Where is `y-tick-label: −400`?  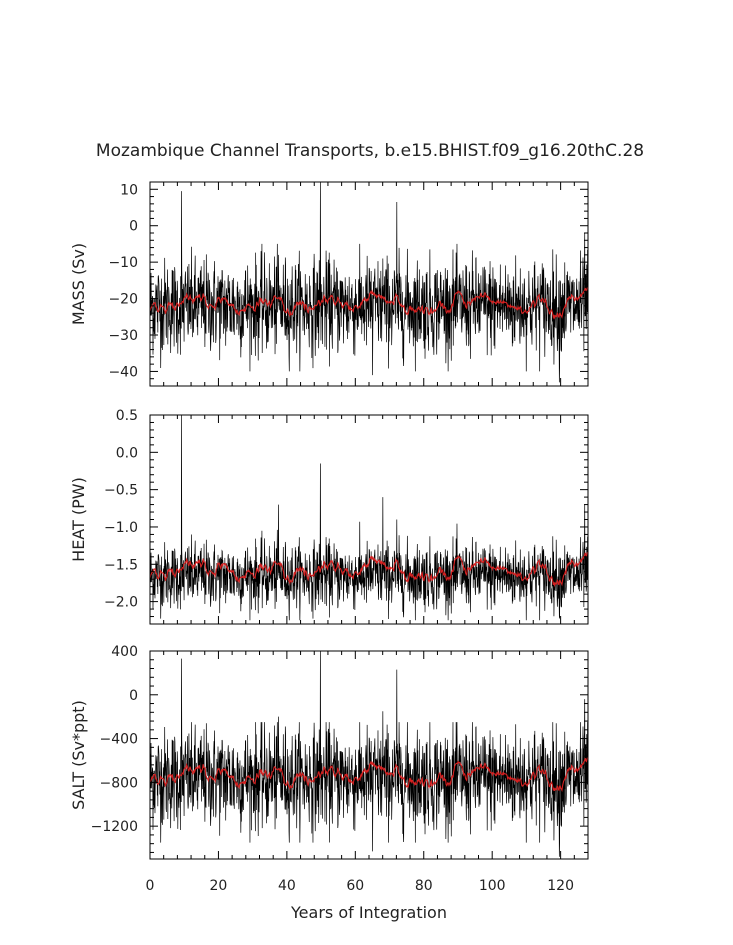
y-tick-label: −400 is located at coordinates (119, 740).